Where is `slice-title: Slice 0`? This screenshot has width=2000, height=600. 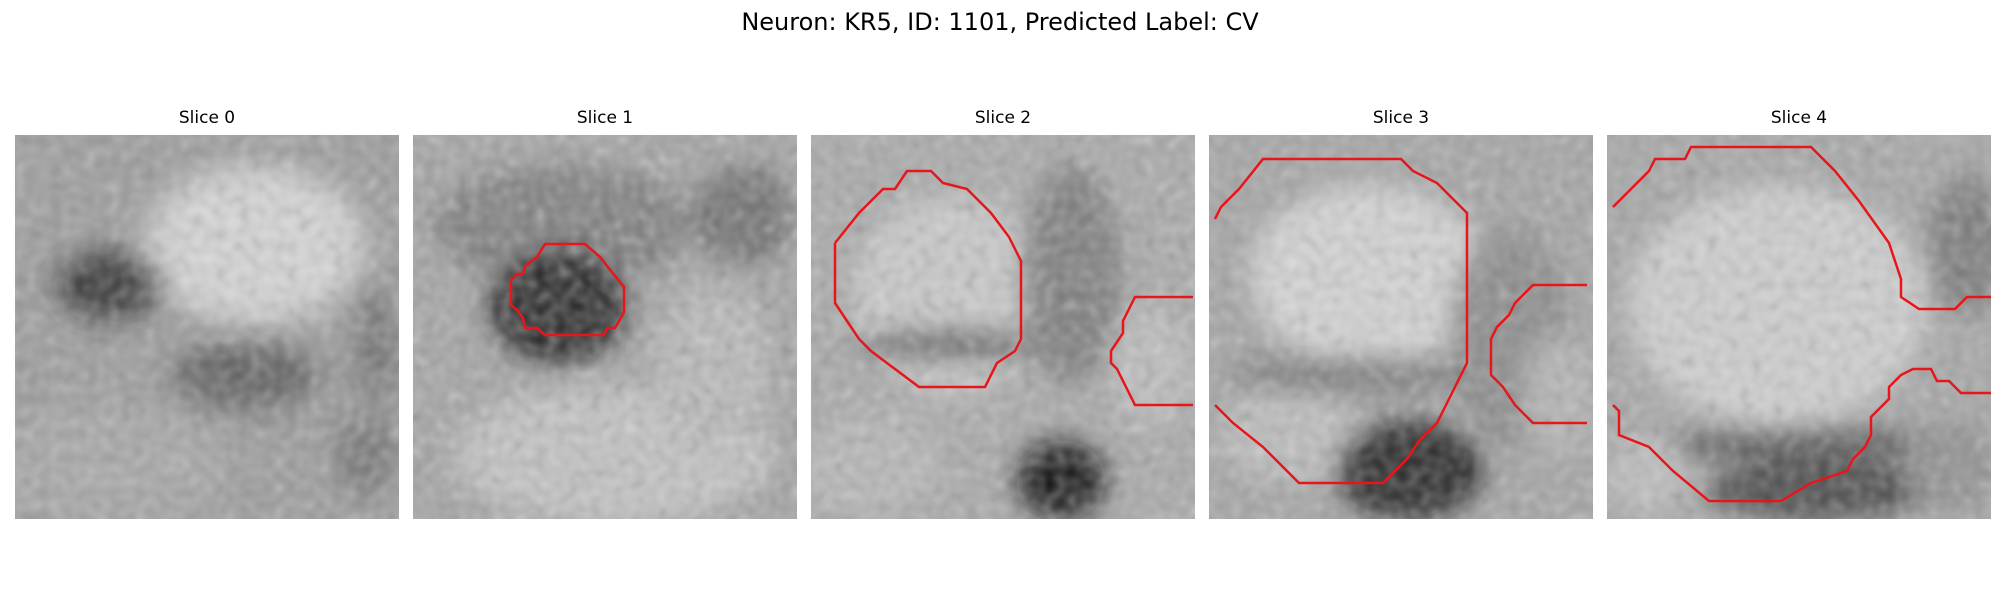 slice-title: Slice 0 is located at coordinates (207, 118).